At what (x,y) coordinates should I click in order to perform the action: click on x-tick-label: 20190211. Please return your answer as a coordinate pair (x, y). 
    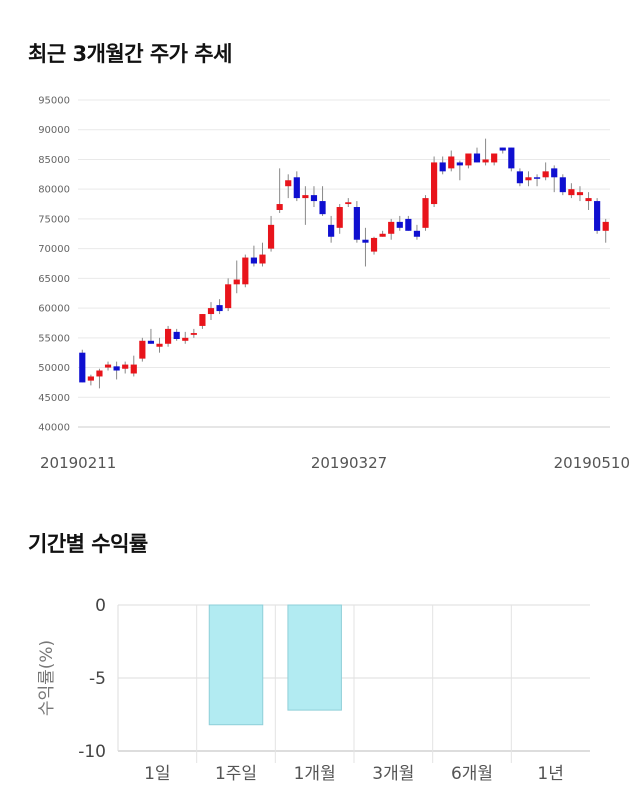
    Looking at the image, I should click on (78, 463).